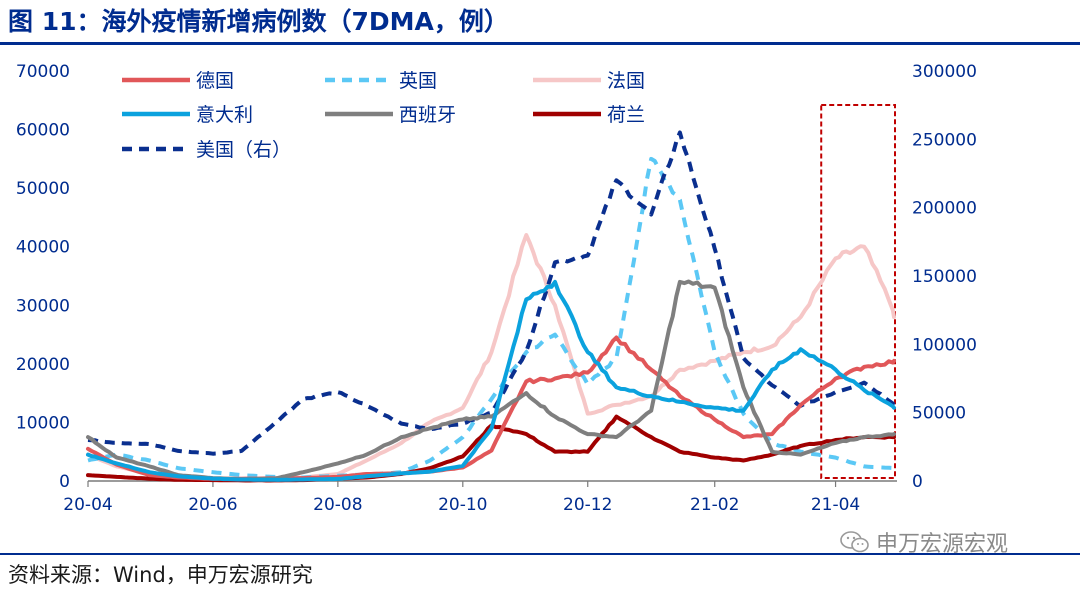  I want to click on watermark: 申万宏源宏观, so click(924, 542).